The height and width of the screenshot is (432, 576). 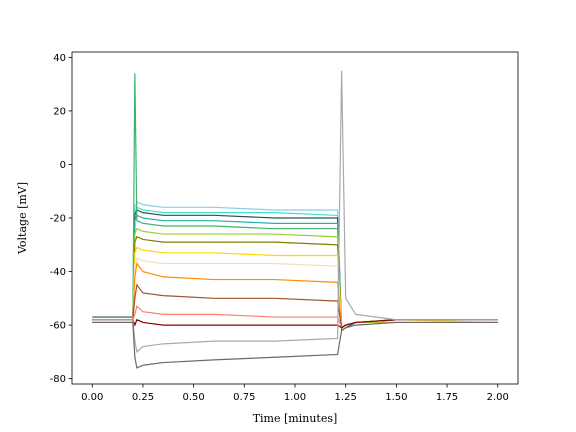 I want to click on y-tick-label: 20, so click(x=59, y=111).